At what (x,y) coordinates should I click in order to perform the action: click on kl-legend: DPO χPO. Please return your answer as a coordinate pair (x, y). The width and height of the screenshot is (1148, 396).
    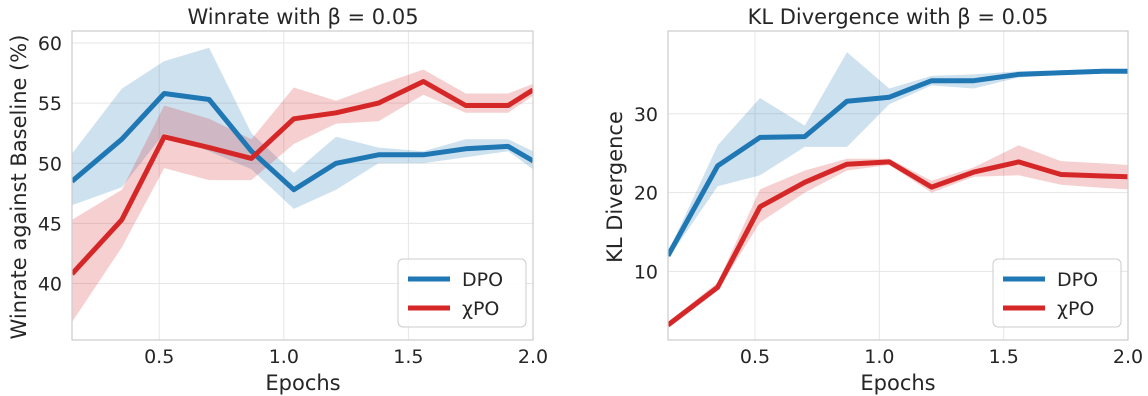
    Looking at the image, I should click on (1057, 293).